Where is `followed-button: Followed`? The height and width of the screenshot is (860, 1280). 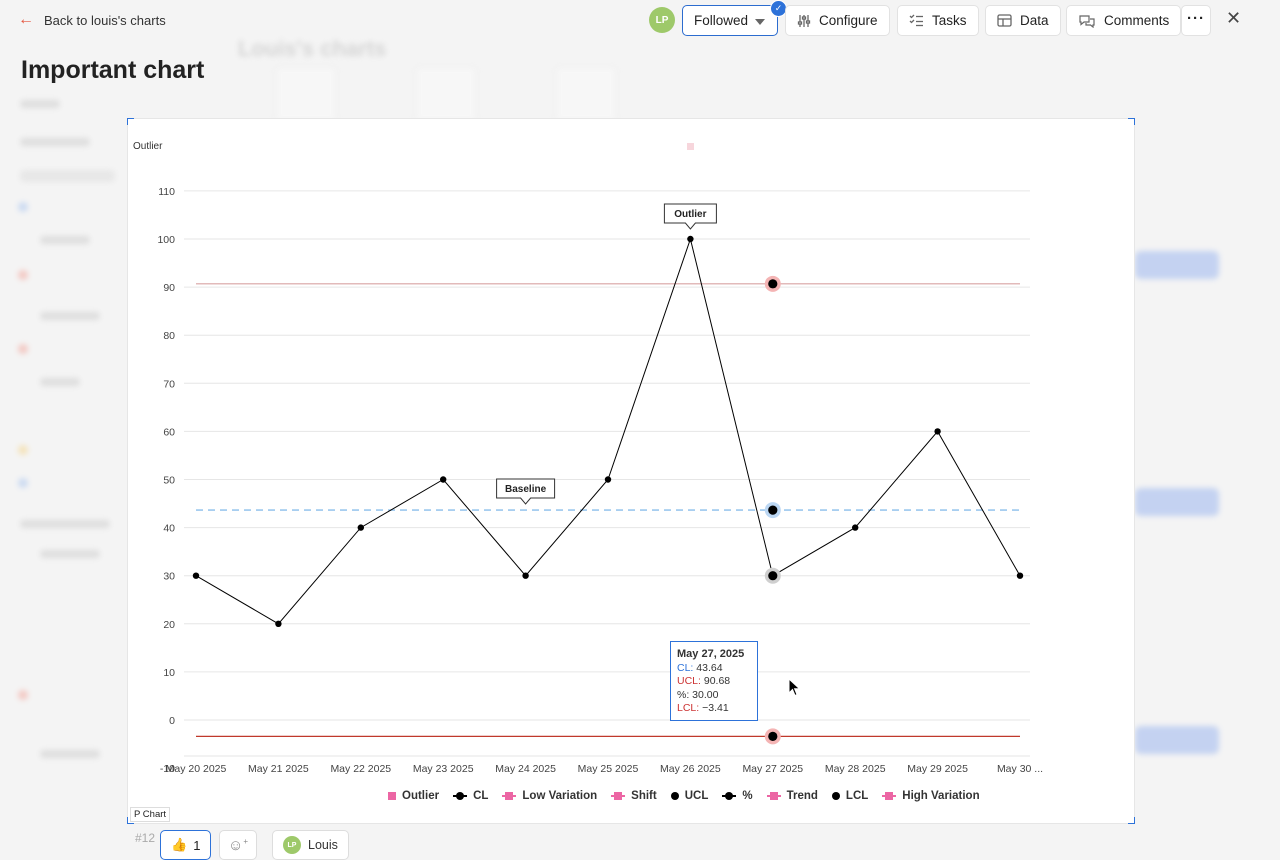
followed-button: Followed is located at coordinates (730, 20).